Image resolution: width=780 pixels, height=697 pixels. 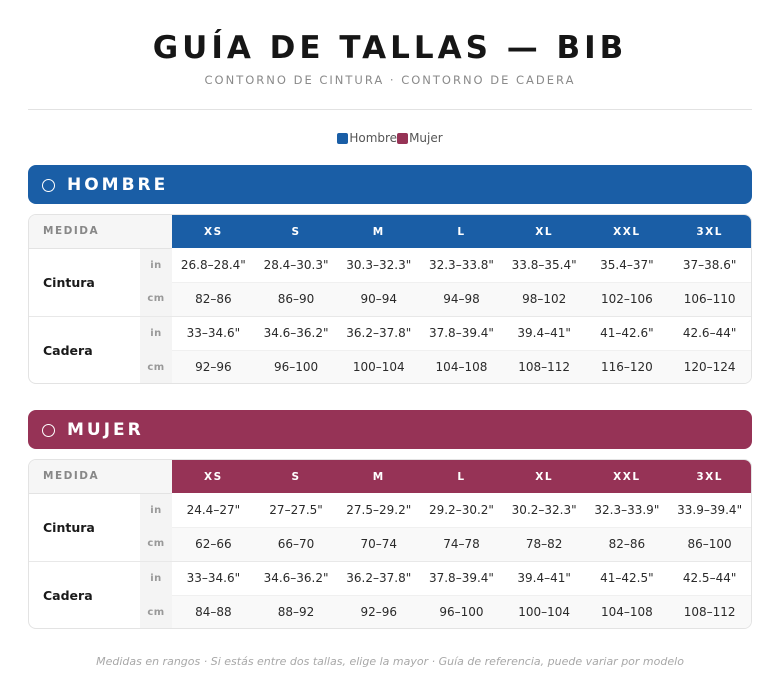 What do you see at coordinates (627, 510) in the screenshot?
I see `size-value-cell: 32.3–33.9"` at bounding box center [627, 510].